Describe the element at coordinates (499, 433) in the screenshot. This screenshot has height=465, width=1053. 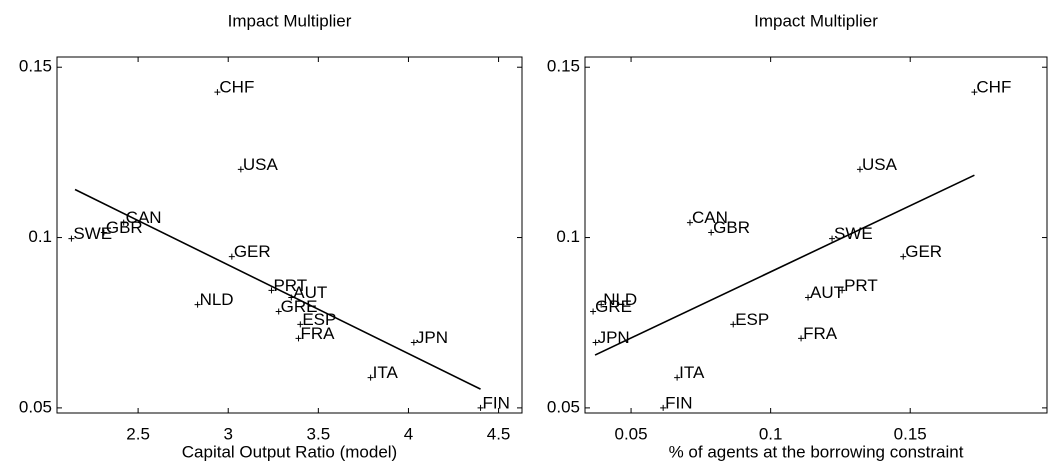
I see `x-tick-label: 4.5` at that location.